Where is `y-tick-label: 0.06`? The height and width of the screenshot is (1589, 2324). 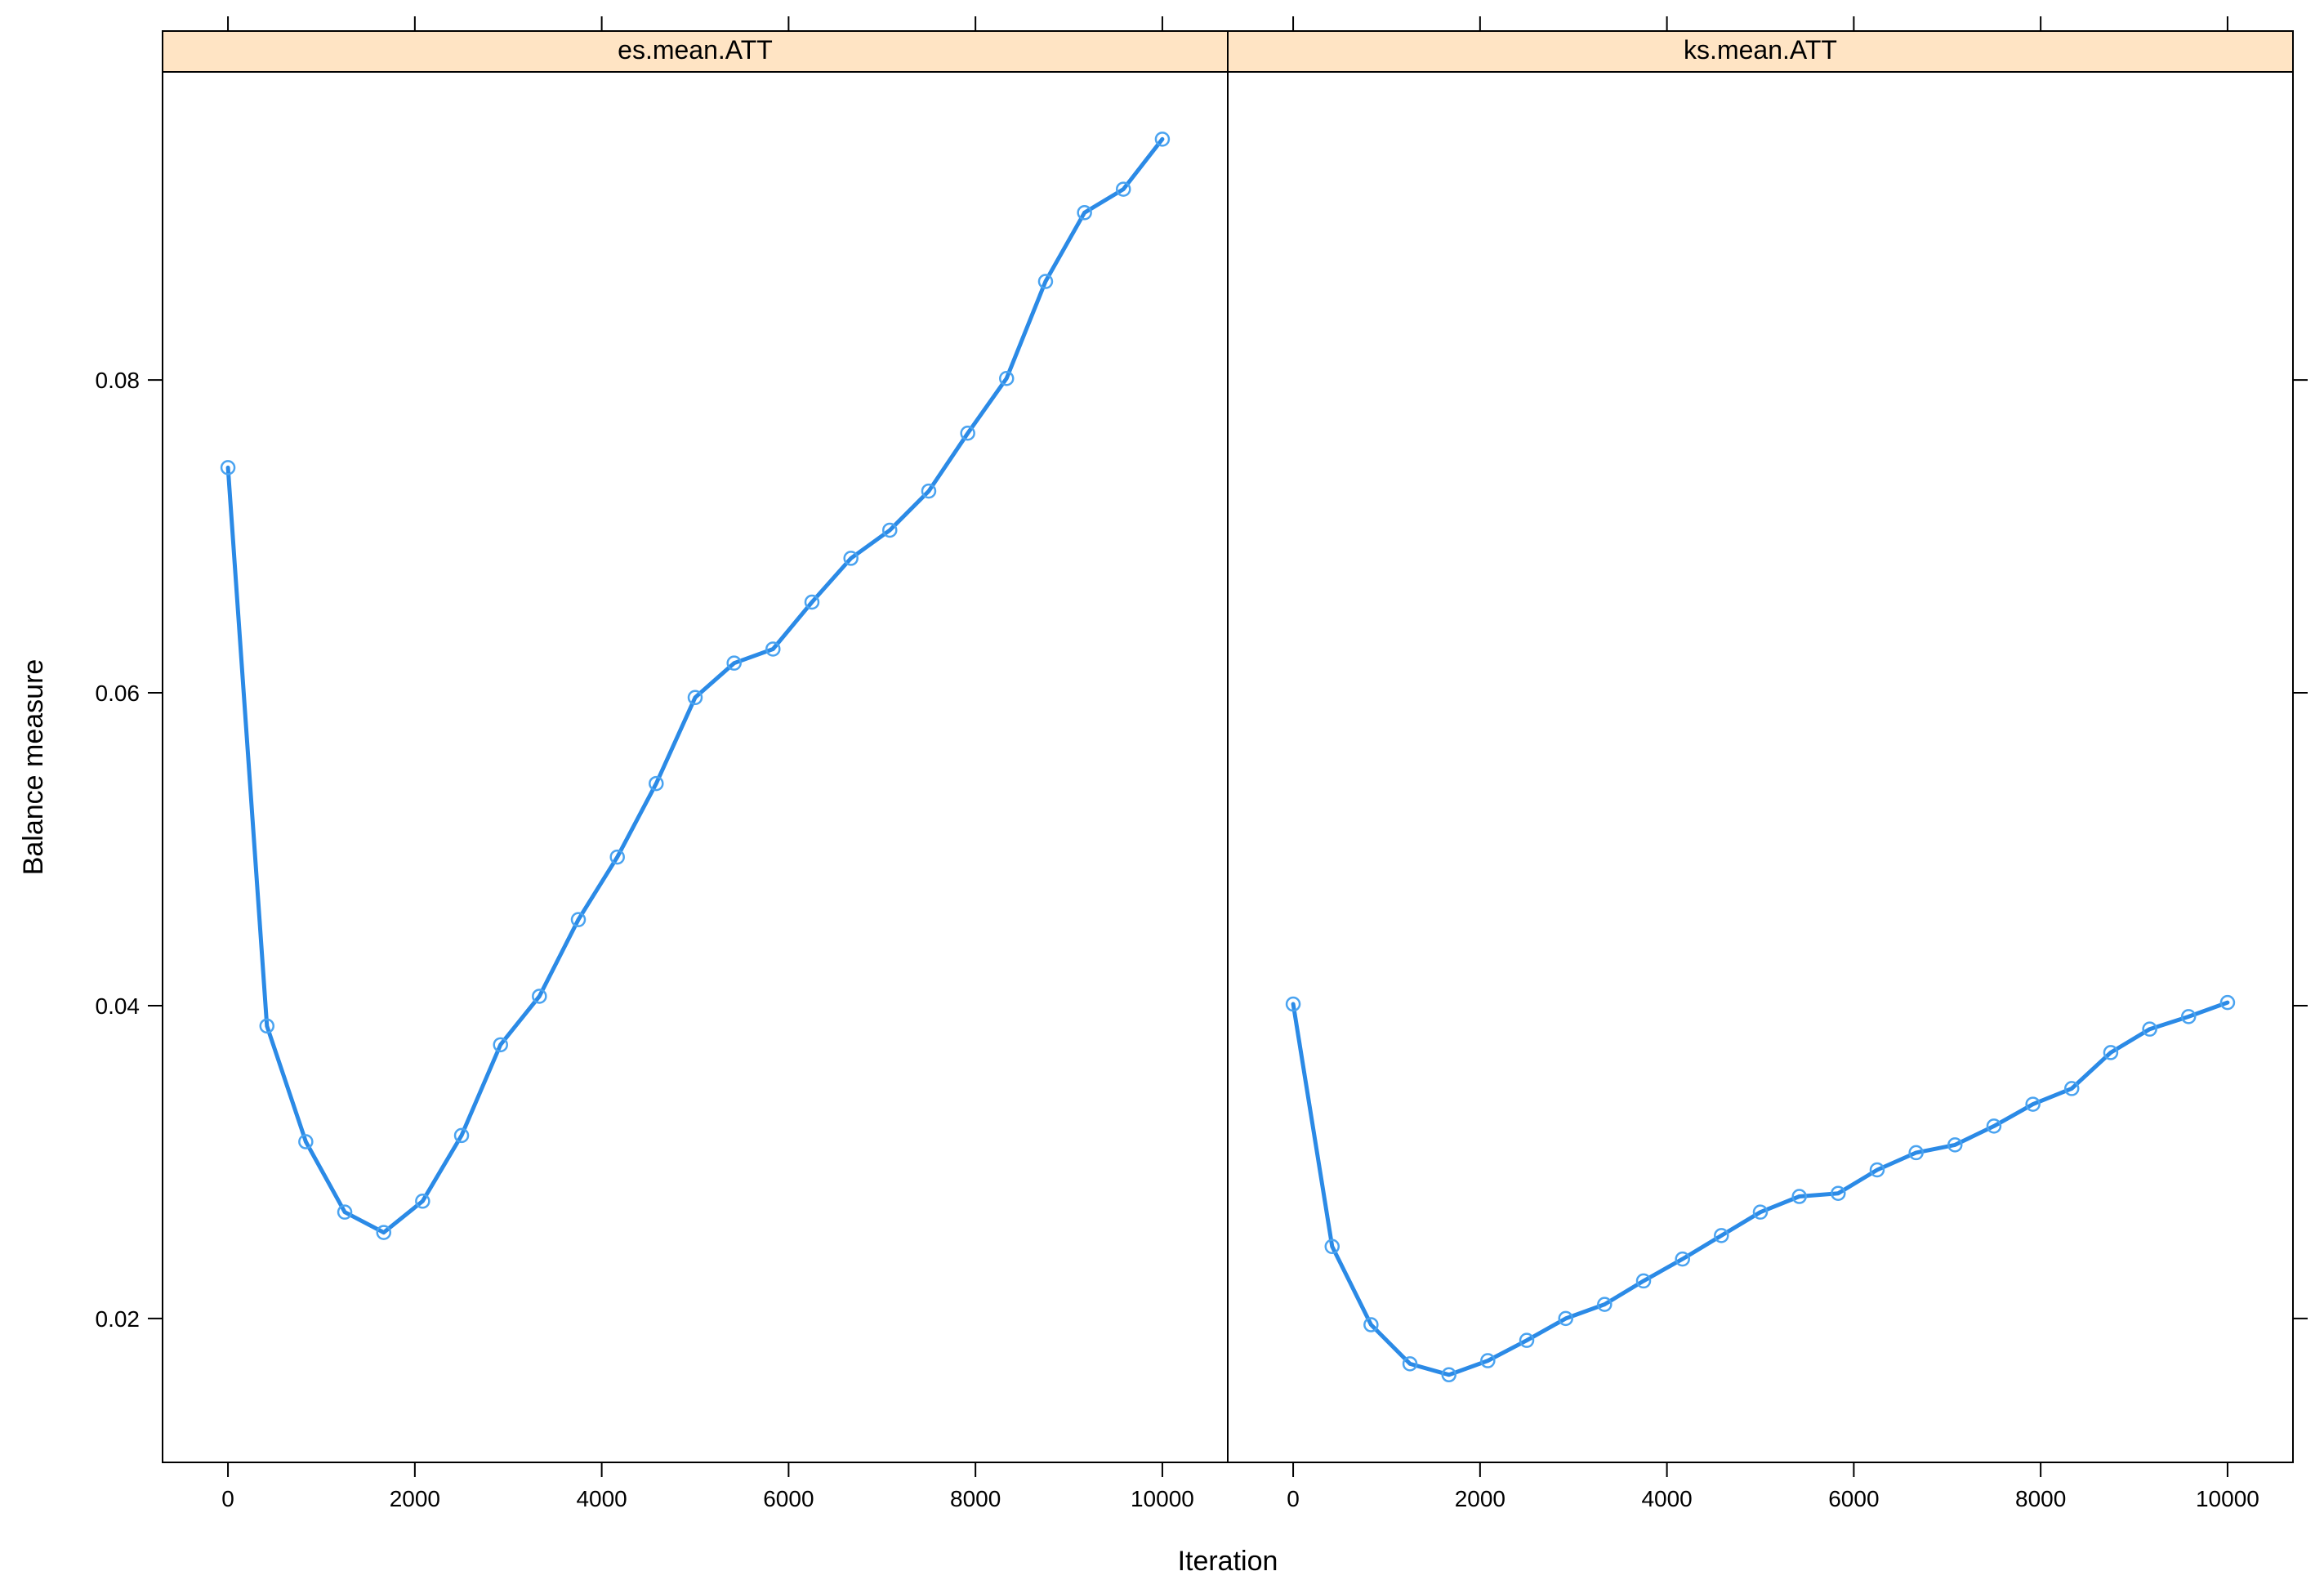
y-tick-label: 0.06 is located at coordinates (118, 693).